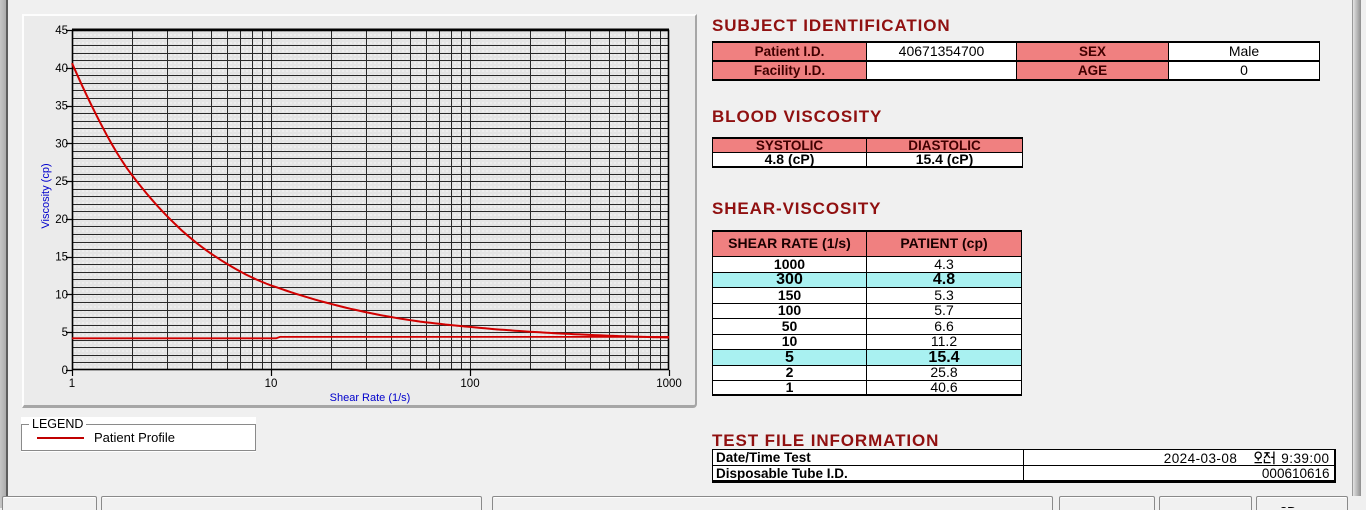  I want to click on svg-text: 20, so click(61, 220).